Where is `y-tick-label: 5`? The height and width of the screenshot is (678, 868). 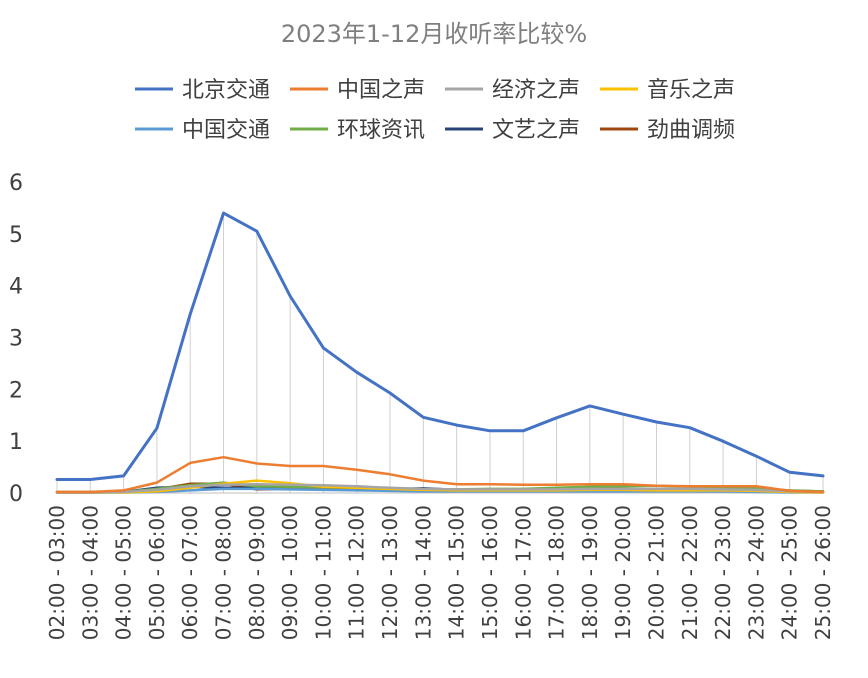
y-tick-label: 5 is located at coordinates (16, 235).